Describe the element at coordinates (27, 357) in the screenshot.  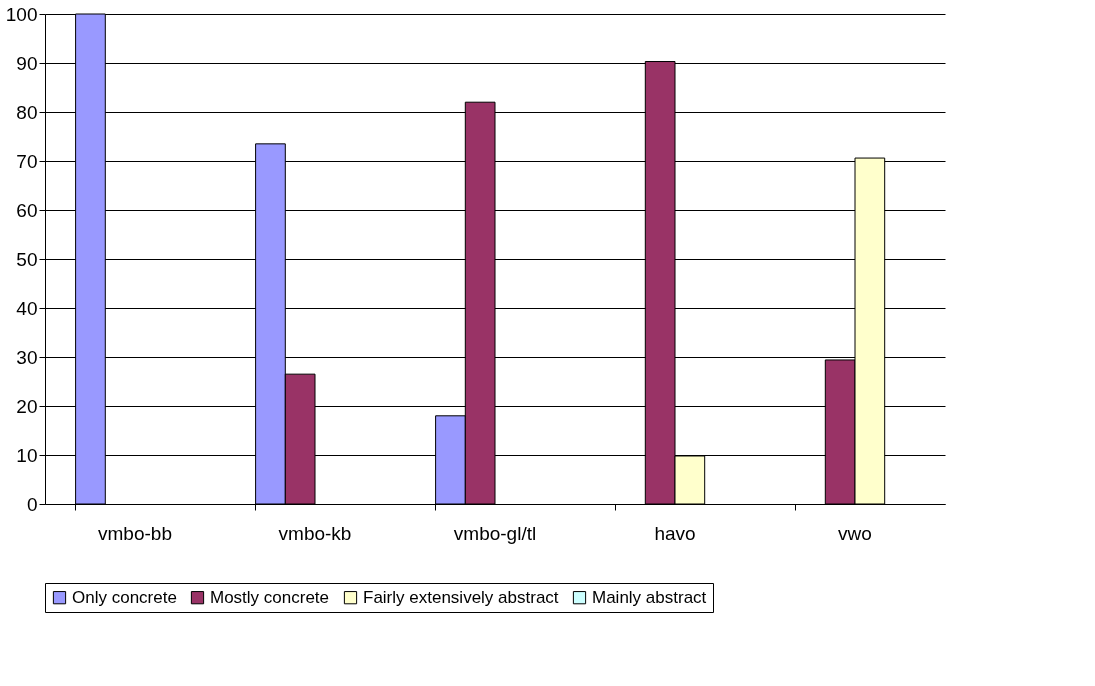
I see `y-tick-label: 30` at that location.